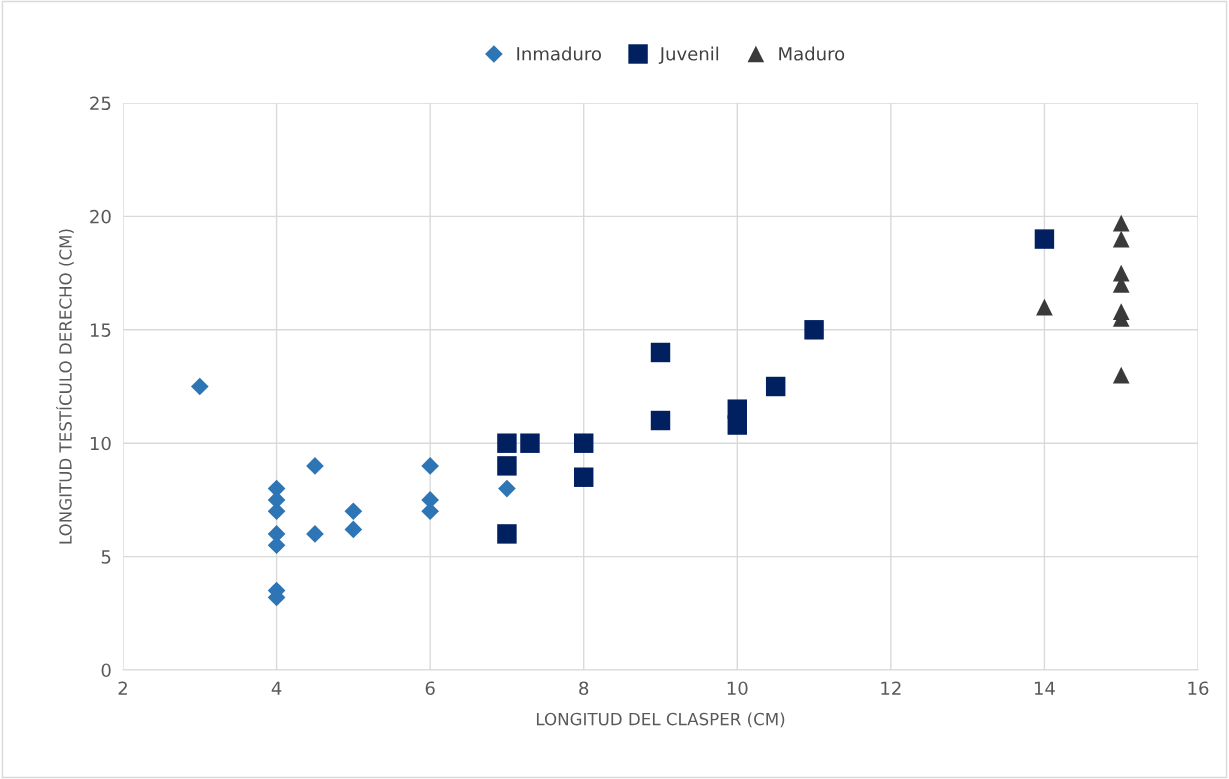  Describe the element at coordinates (688, 55) in the screenshot. I see `legend-label: Juvenil` at that location.